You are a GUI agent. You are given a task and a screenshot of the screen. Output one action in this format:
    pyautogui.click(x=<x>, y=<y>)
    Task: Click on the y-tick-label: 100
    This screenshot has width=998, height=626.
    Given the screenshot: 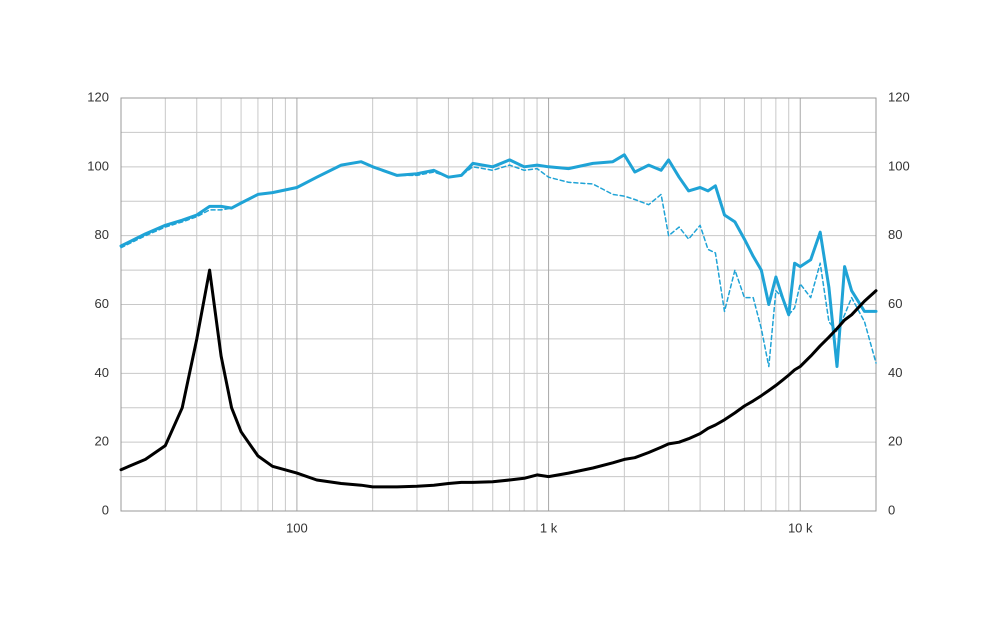 What is the action you would take?
    pyautogui.click(x=98, y=165)
    